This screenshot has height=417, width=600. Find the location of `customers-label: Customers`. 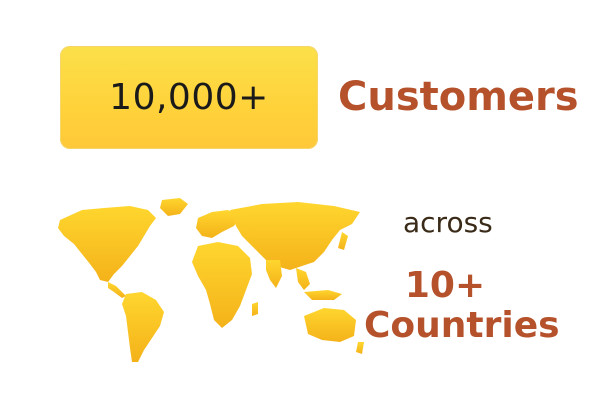

customers-label: Customers is located at coordinates (458, 97).